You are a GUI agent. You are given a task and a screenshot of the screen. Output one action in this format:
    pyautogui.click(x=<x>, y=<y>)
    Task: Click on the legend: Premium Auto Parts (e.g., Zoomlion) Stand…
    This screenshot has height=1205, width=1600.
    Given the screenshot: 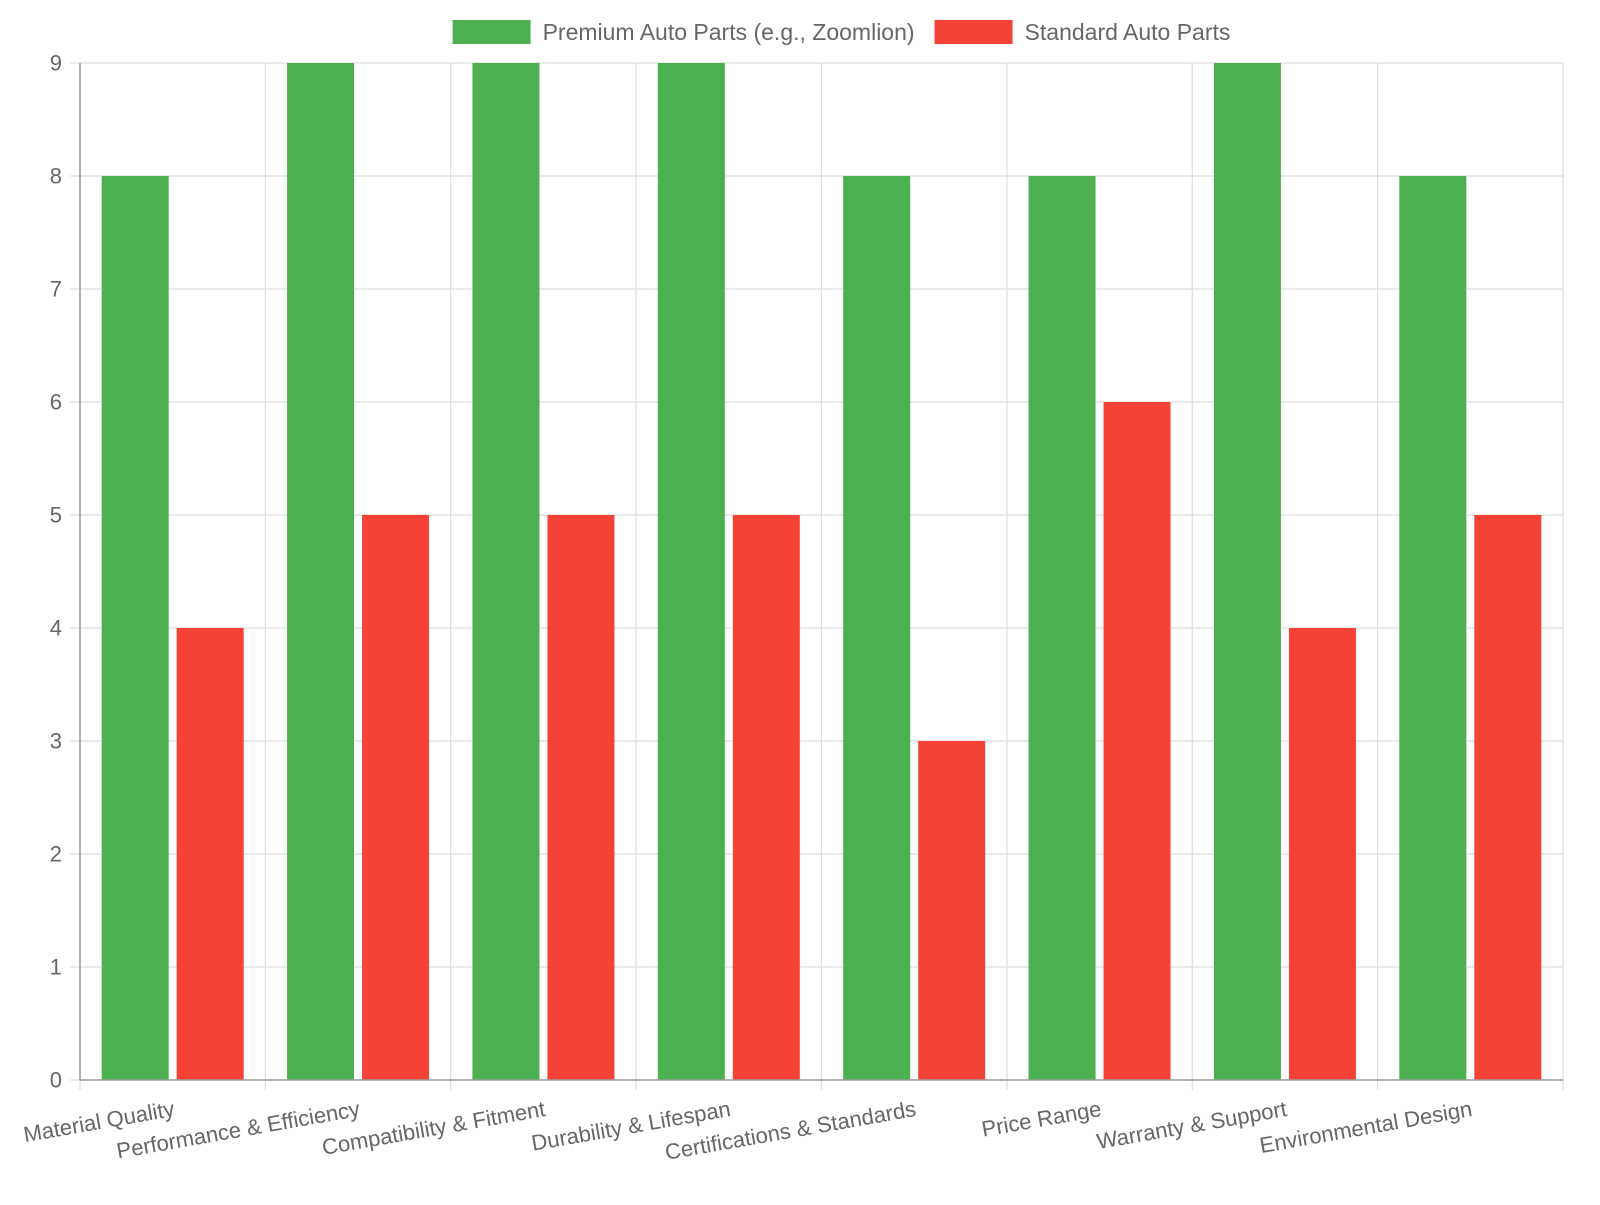 What is the action you would take?
    pyautogui.click(x=841, y=32)
    